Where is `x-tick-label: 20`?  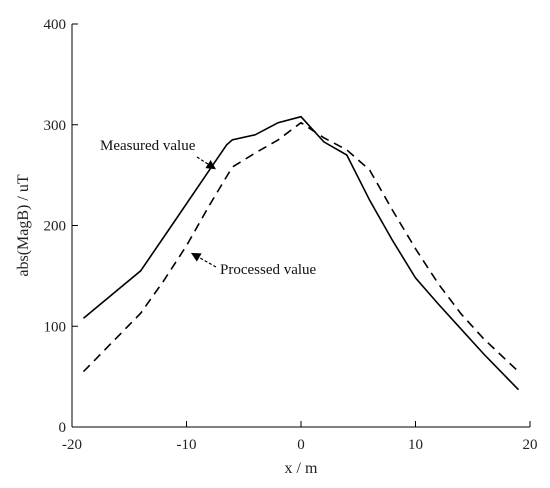
x-tick-label: 20 is located at coordinates (530, 445).